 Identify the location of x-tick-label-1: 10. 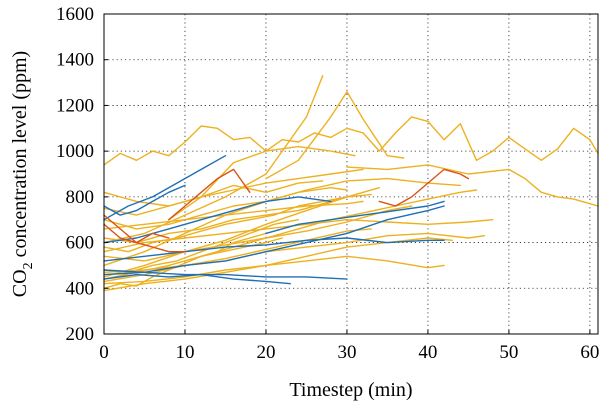
(184, 352).